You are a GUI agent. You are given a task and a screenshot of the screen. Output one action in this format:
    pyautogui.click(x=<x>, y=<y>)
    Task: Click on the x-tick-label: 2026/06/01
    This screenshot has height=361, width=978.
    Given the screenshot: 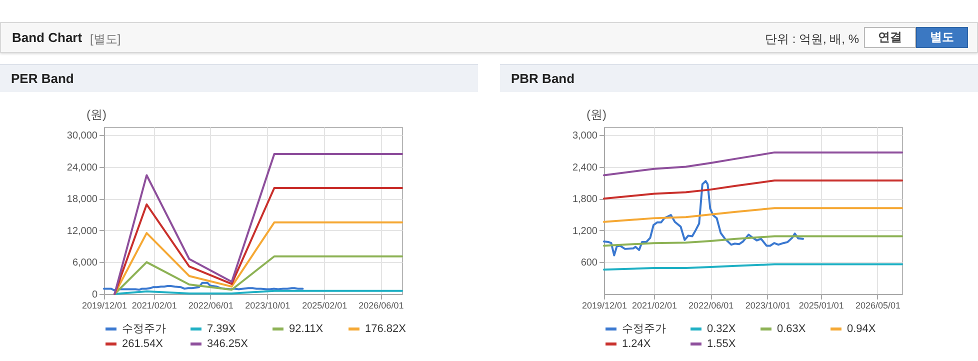 What is the action you would take?
    pyautogui.click(x=381, y=305)
    